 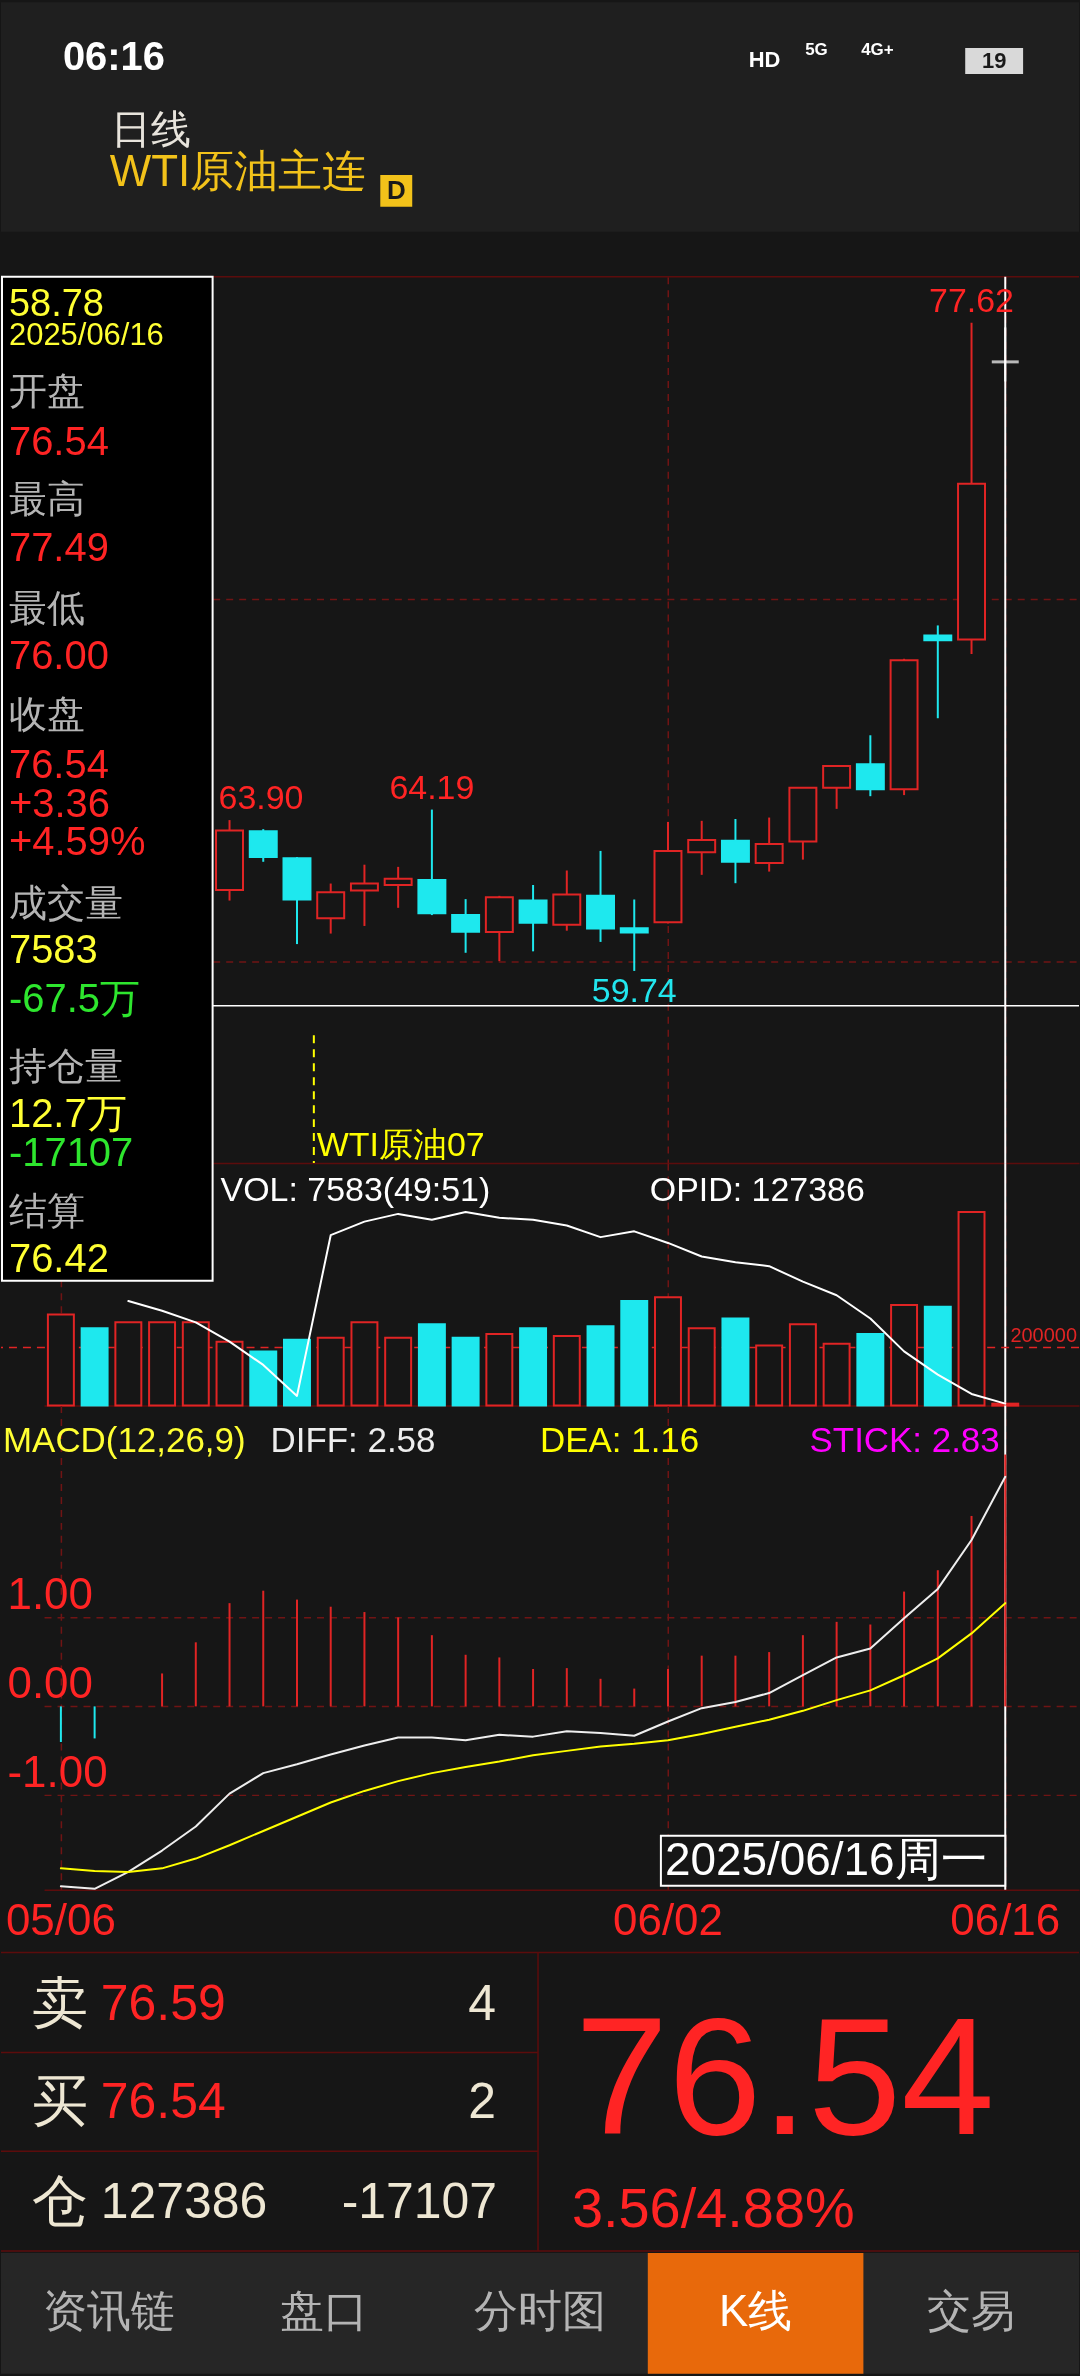 I want to click on annotation: 持仓量, so click(x=65, y=1066).